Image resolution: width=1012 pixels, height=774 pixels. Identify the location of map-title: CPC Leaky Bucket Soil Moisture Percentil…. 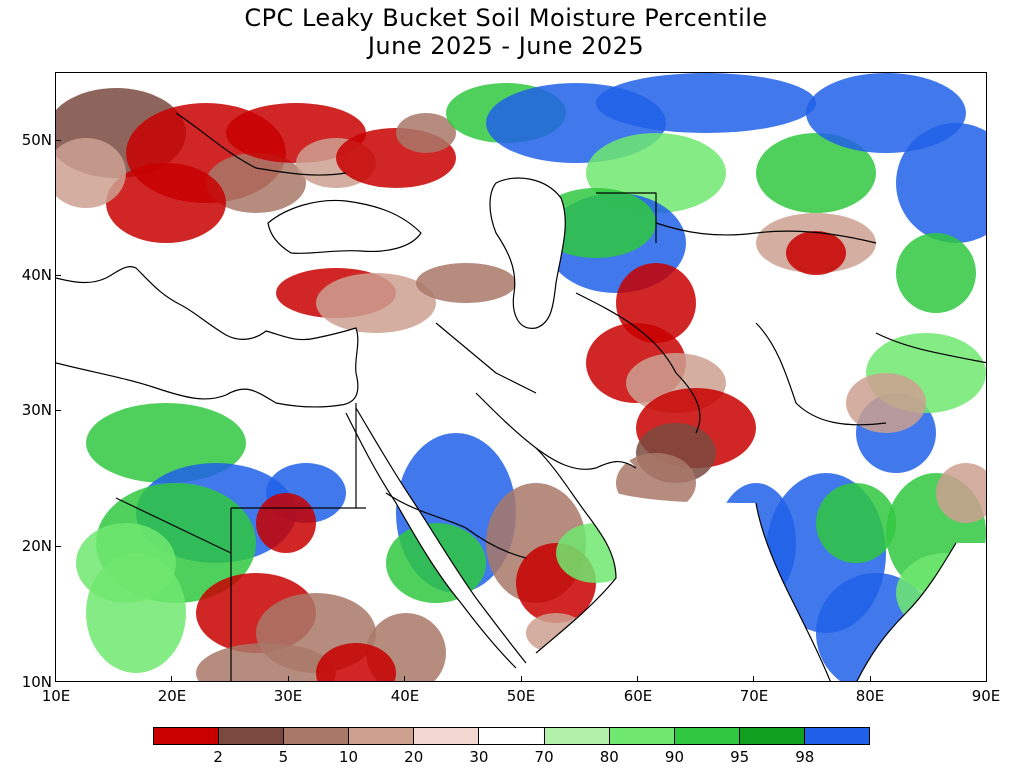
(506, 18).